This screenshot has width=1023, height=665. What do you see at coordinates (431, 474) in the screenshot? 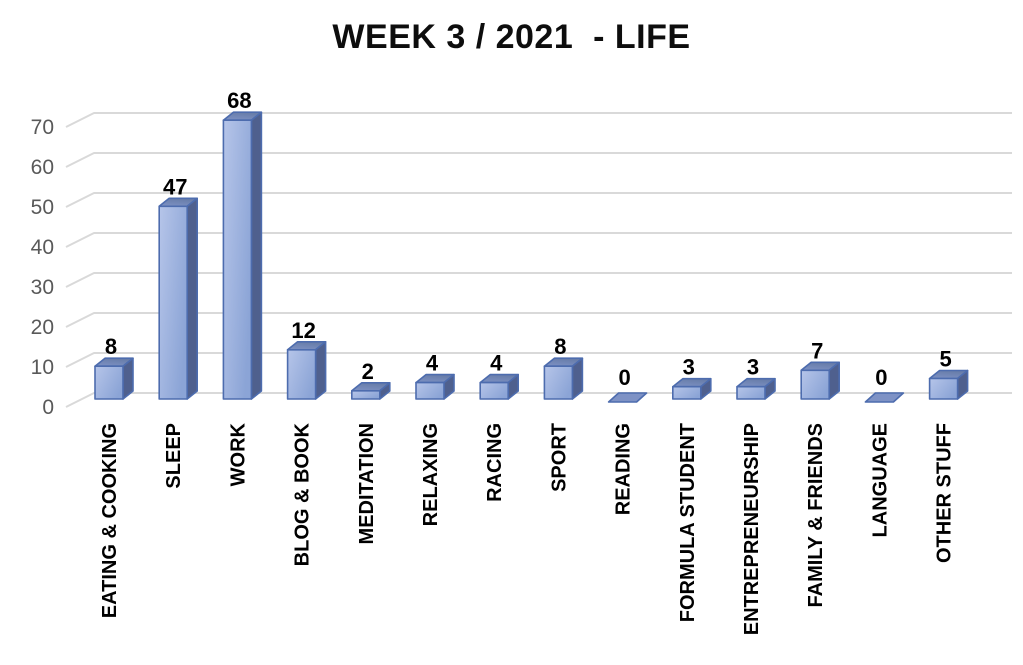
I see `category-label: RELAXING` at bounding box center [431, 474].